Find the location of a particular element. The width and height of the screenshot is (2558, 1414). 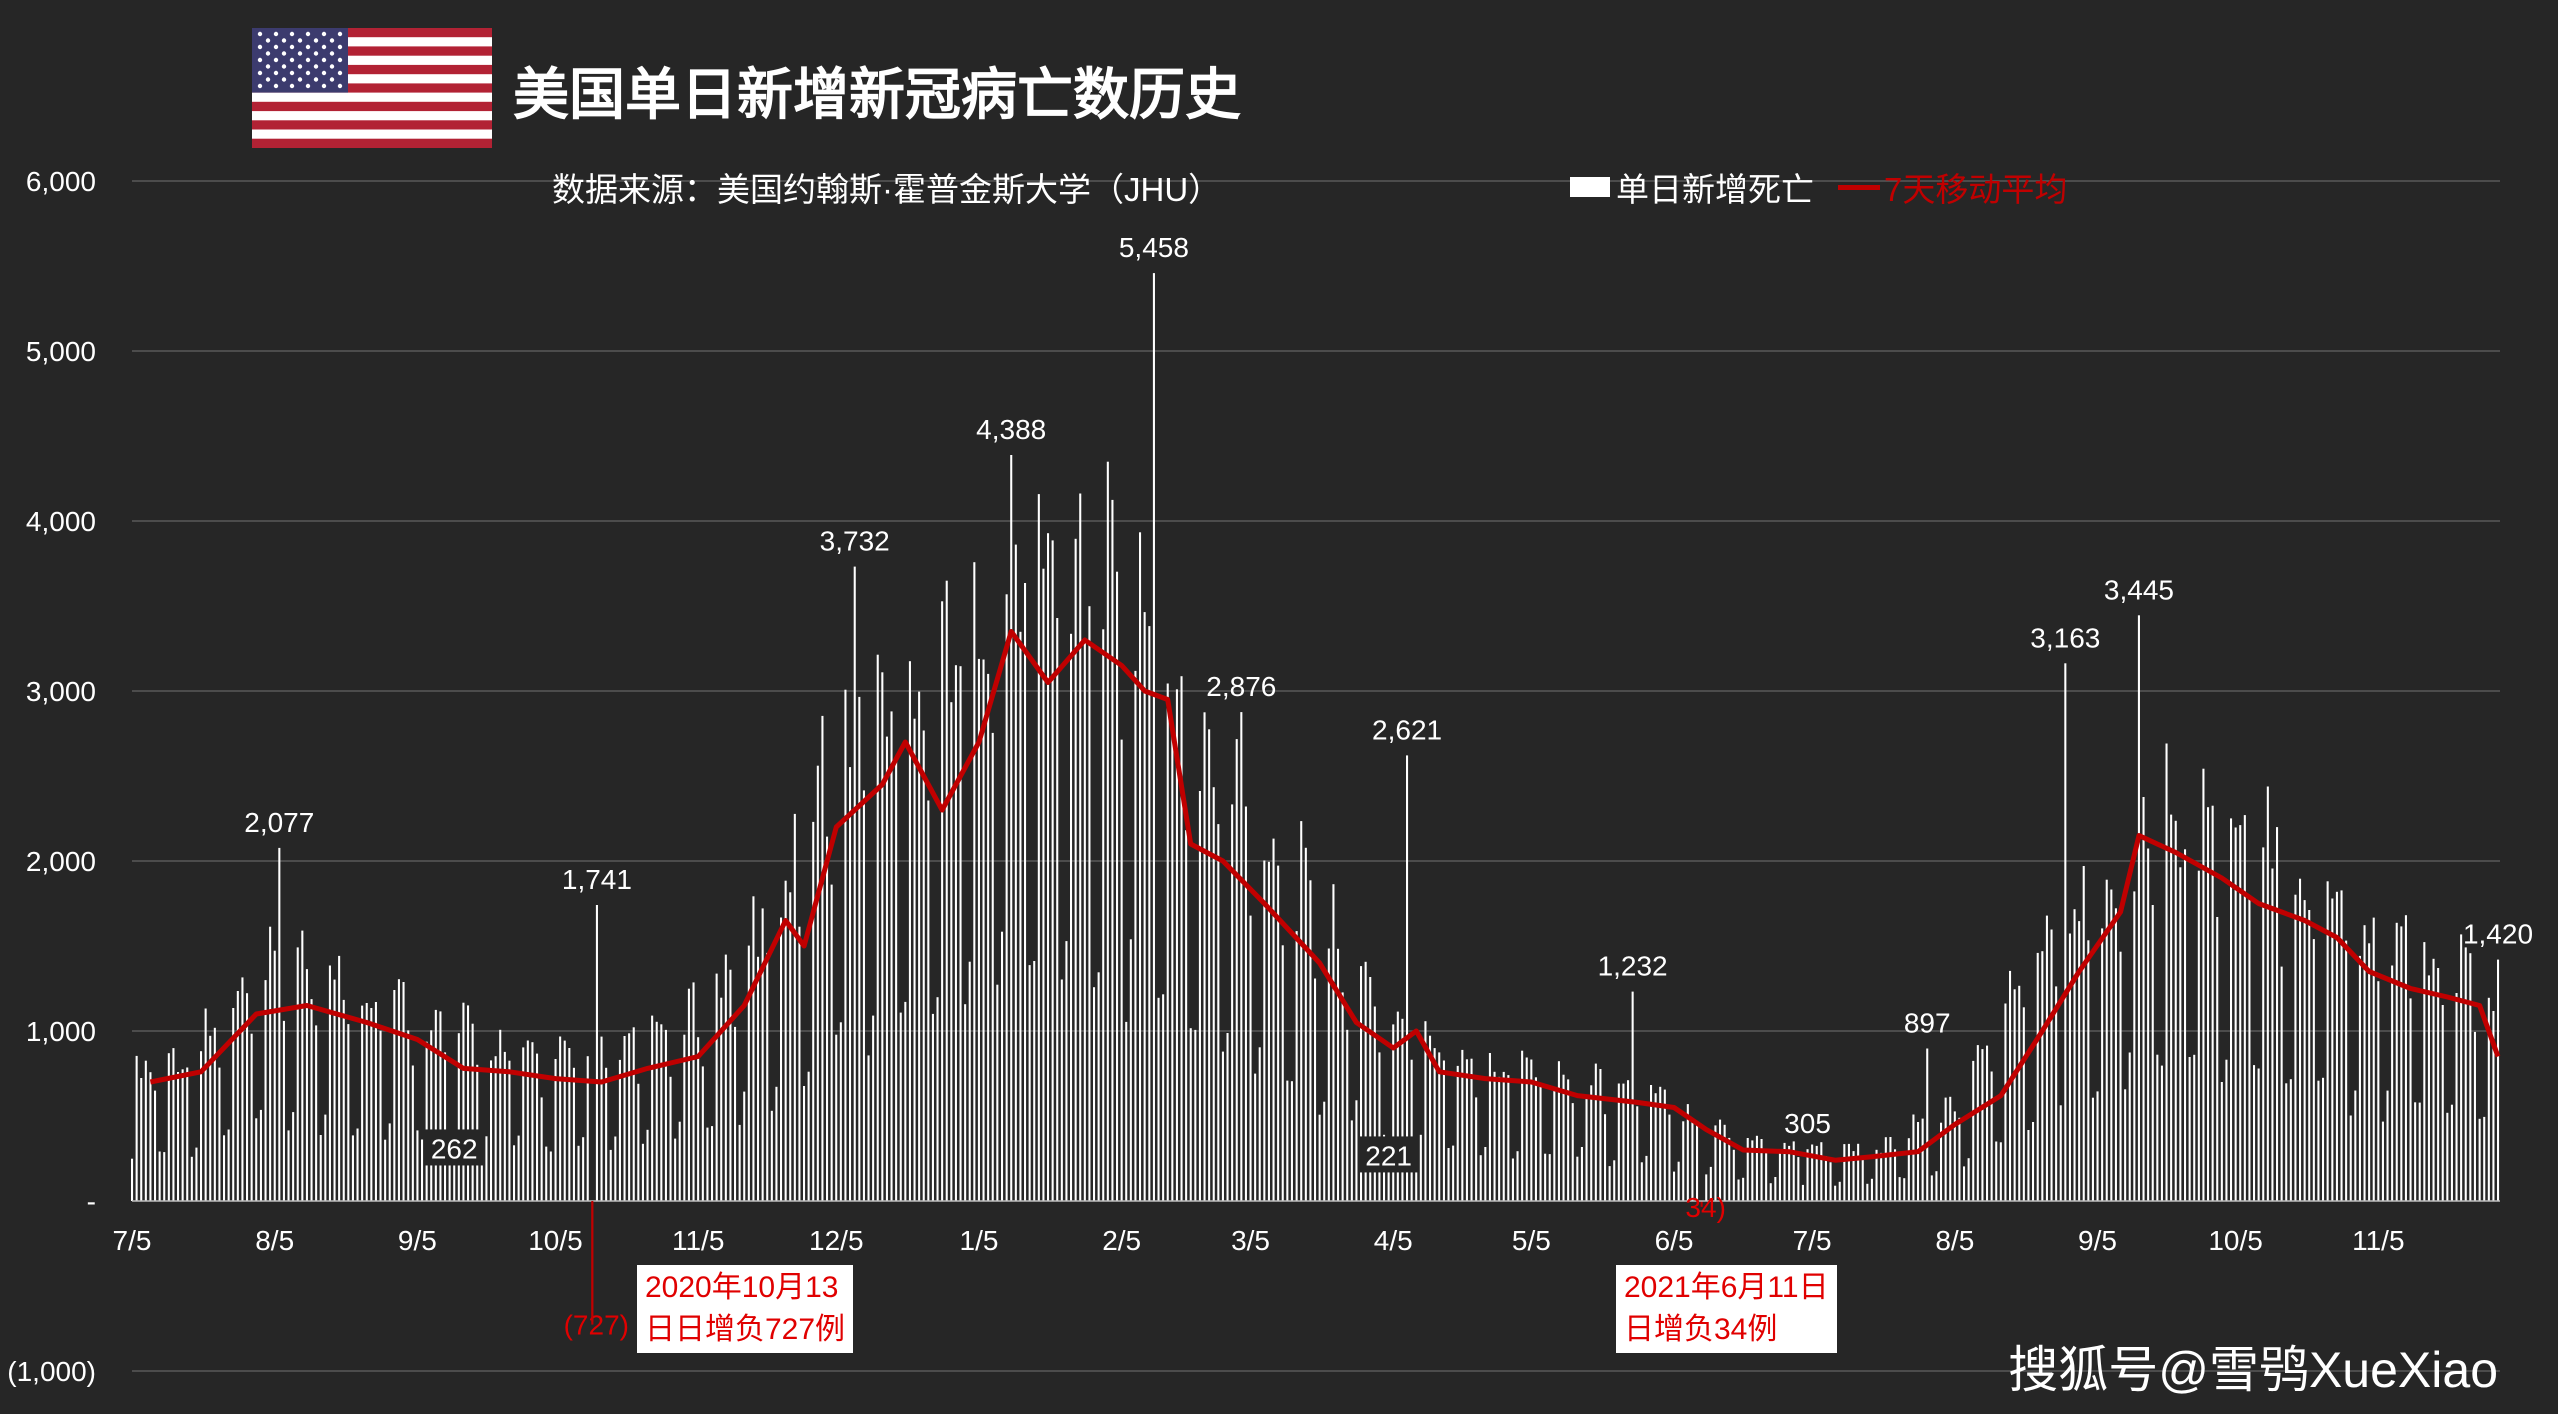

data-label: 1,232 is located at coordinates (1633, 966).